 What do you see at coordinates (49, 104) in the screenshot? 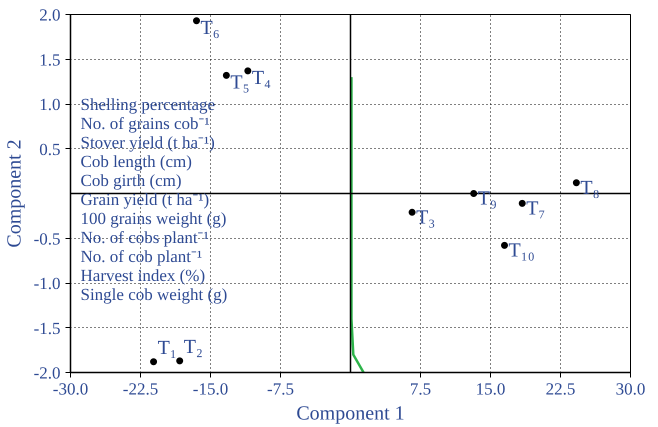
I see `y-tick-label: 1.0` at bounding box center [49, 104].